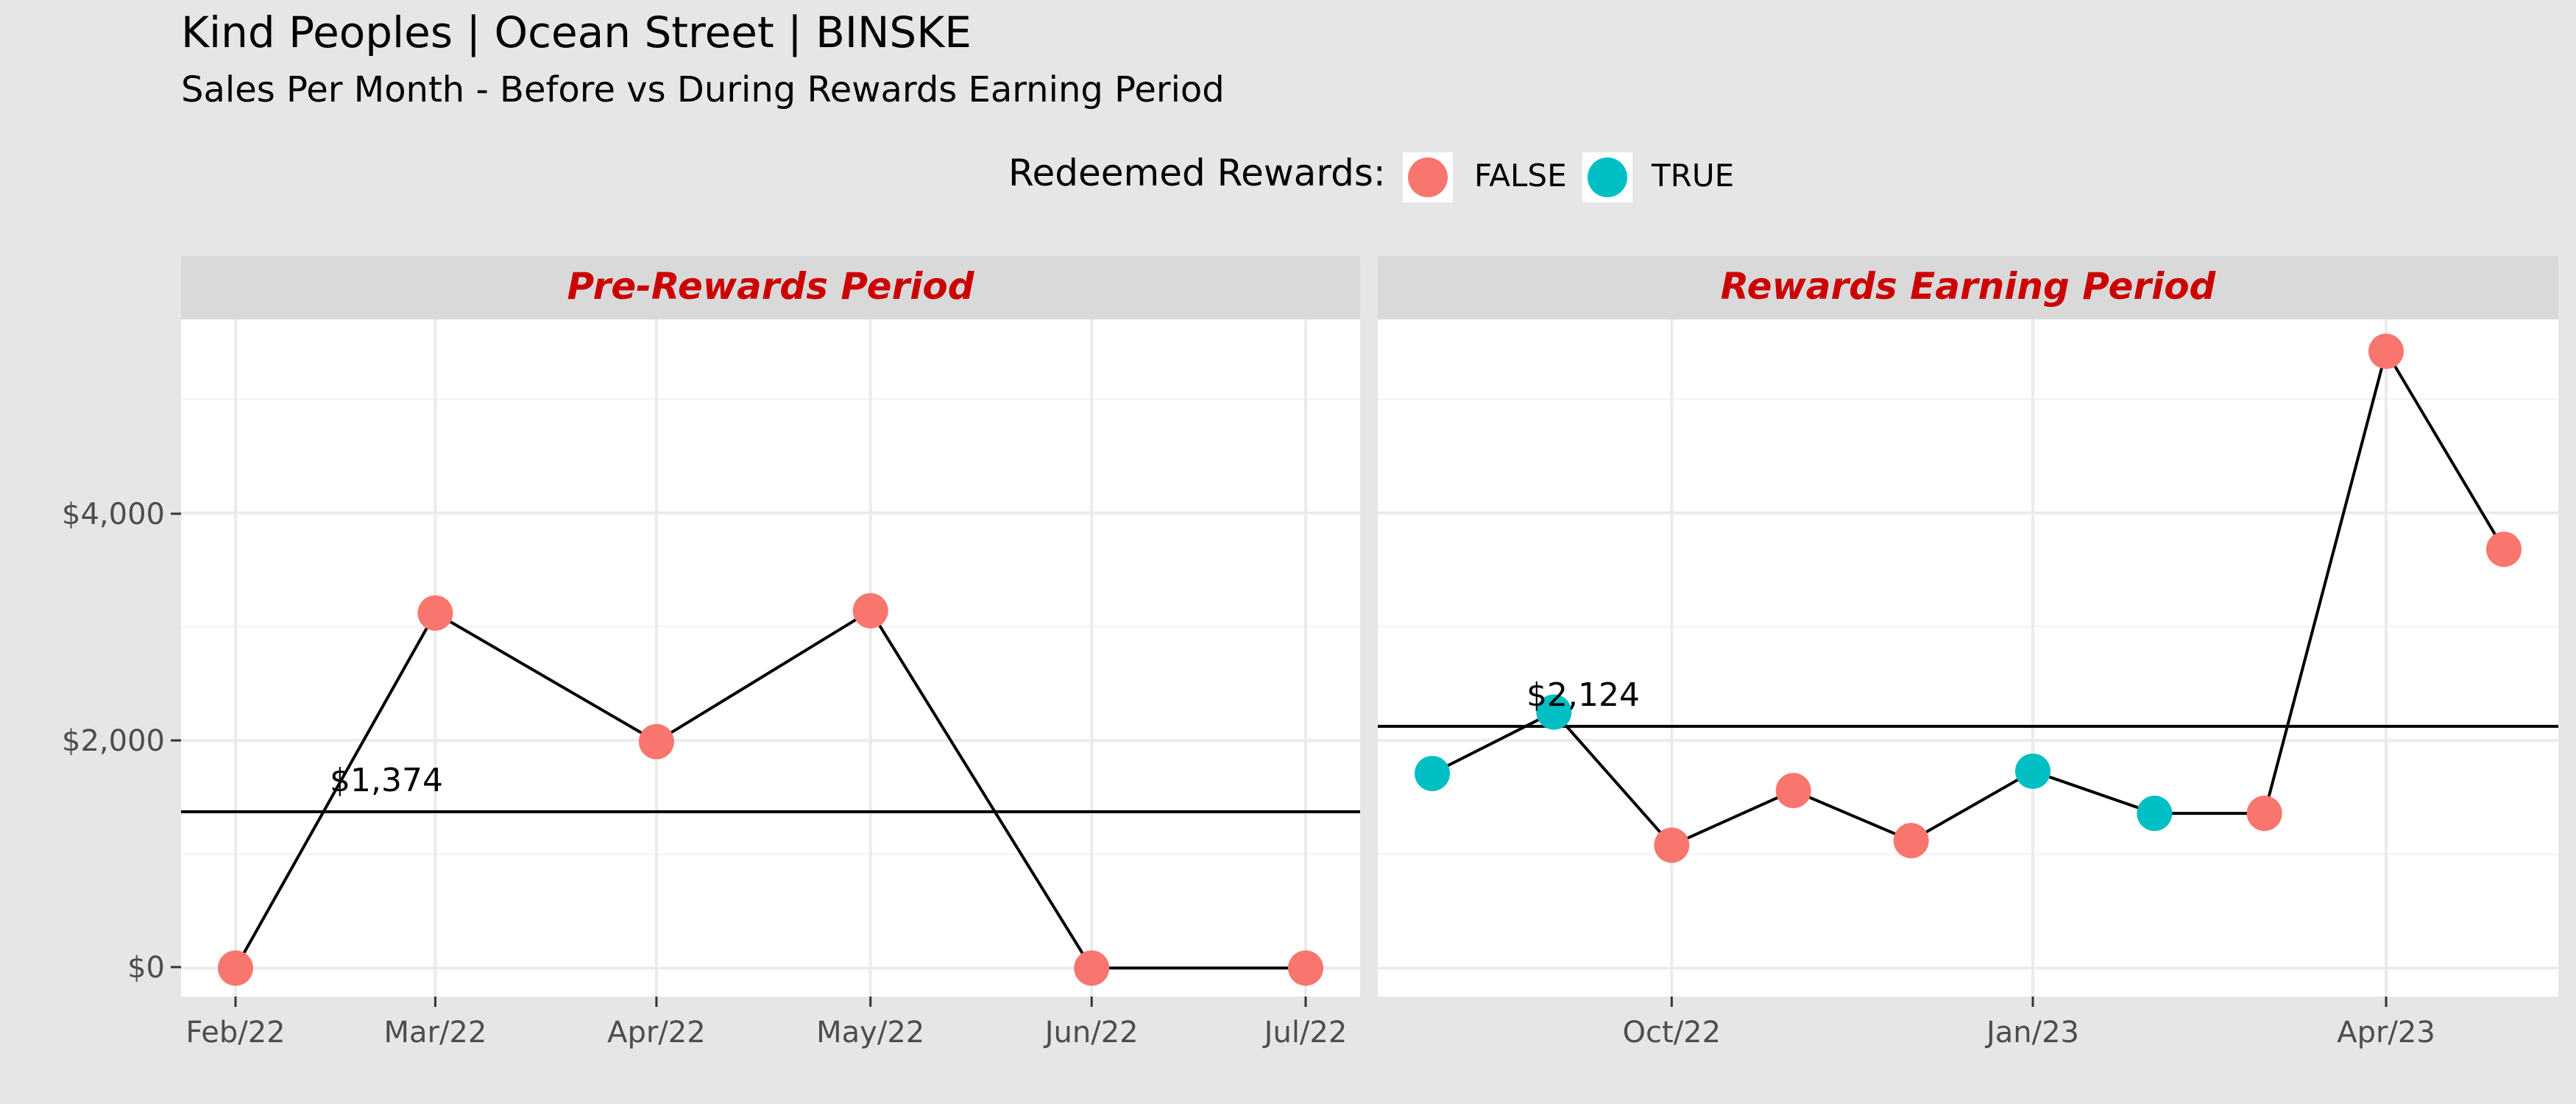  What do you see at coordinates (1305, 1033) in the screenshot?
I see `x-tick-label: Jul/22` at bounding box center [1305, 1033].